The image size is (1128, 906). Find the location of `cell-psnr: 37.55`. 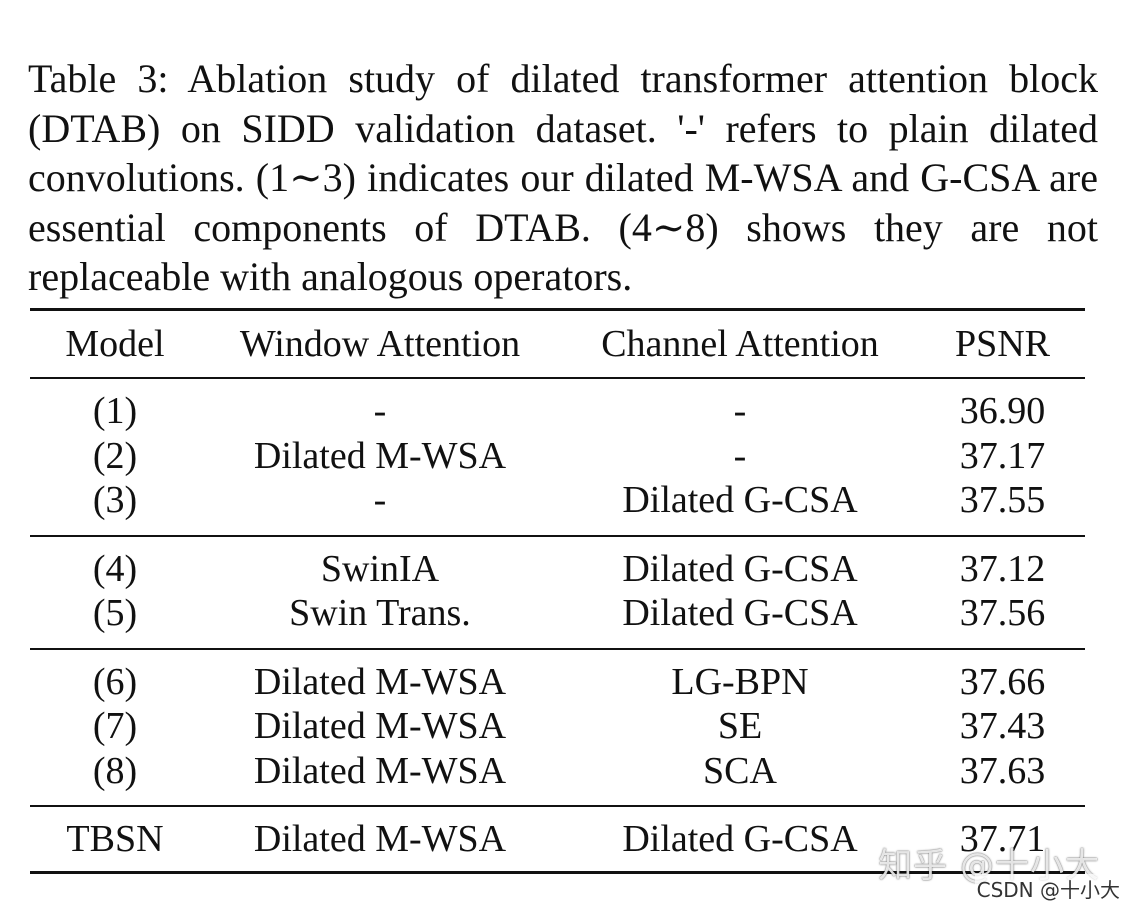

cell-psnr: 37.55 is located at coordinates (1002, 500).